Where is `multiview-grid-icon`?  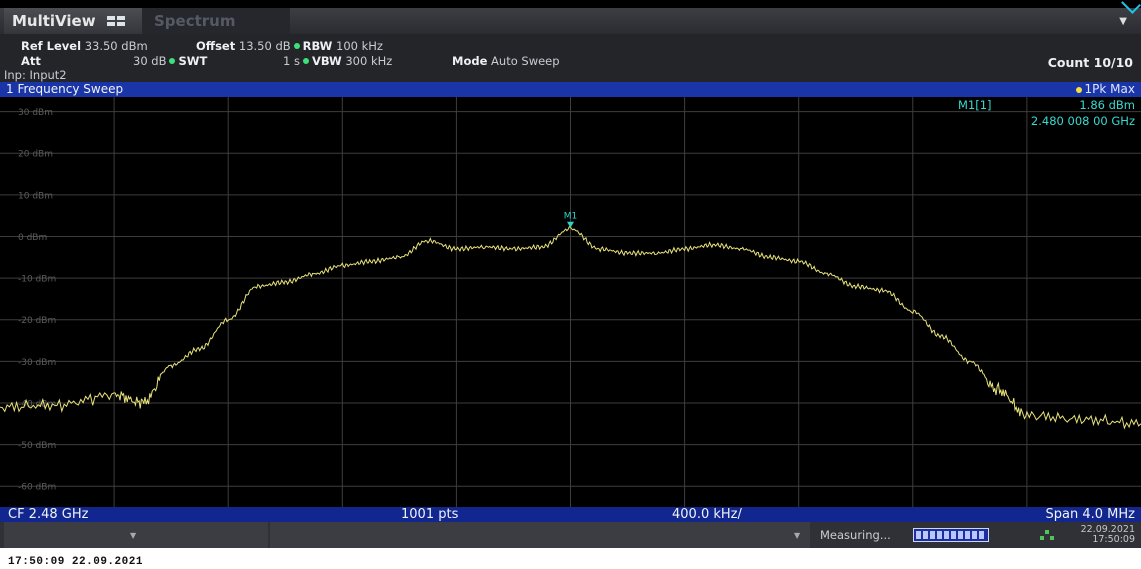
multiview-grid-icon is located at coordinates (115, 21).